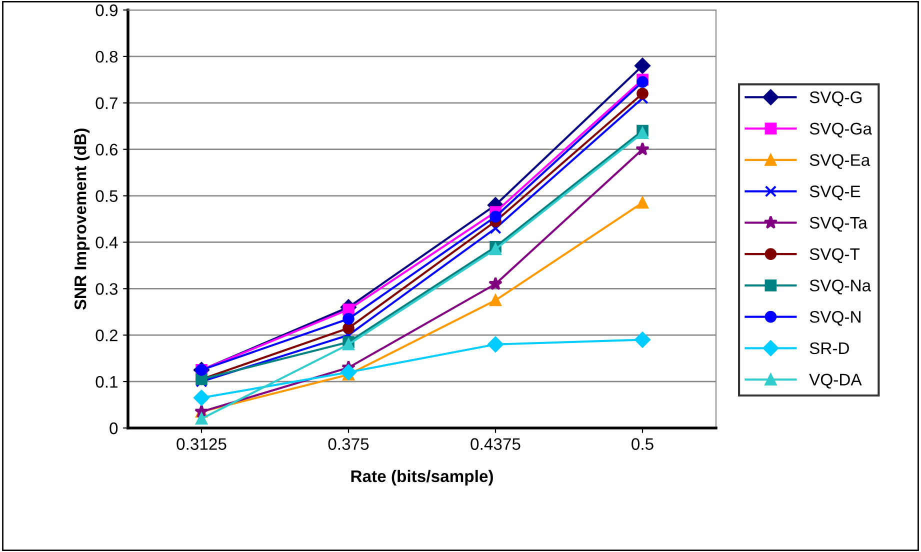 This screenshot has width=921, height=552. Describe the element at coordinates (107, 336) in the screenshot. I see `y-tick-label: 0.2` at that location.